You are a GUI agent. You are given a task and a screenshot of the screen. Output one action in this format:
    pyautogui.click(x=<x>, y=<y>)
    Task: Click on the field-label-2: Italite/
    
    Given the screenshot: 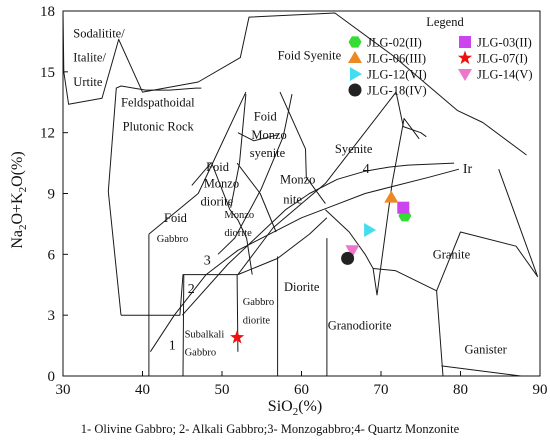 What is the action you would take?
    pyautogui.click(x=89, y=58)
    